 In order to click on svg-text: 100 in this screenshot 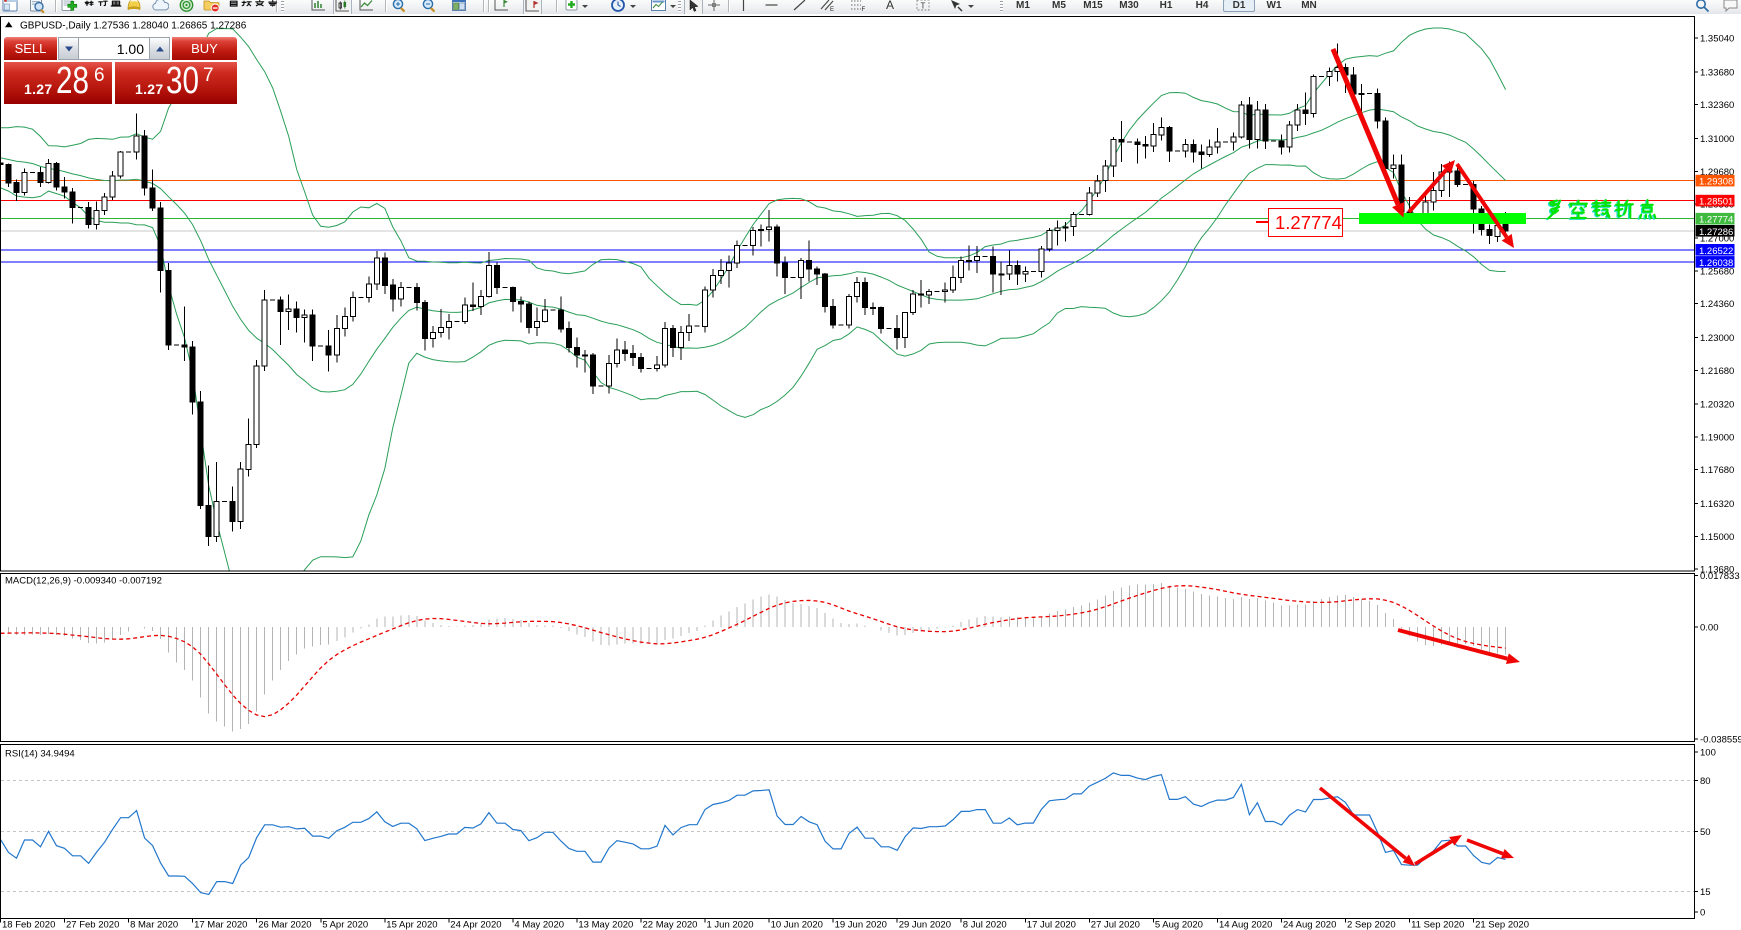, I will do `click(1708, 753)`.